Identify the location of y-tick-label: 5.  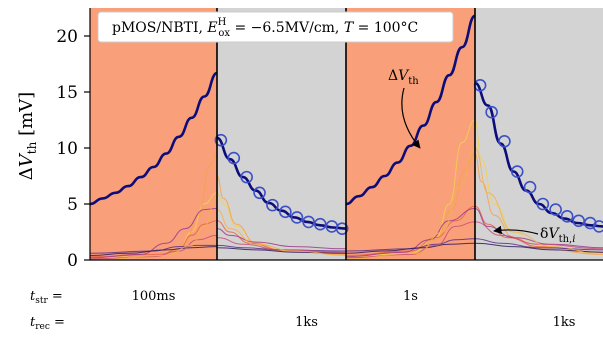
(72, 205).